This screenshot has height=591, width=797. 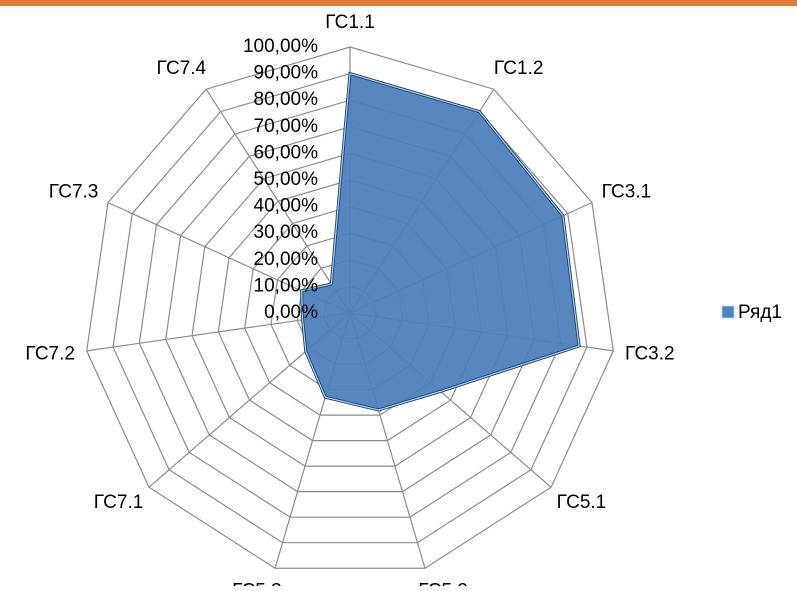 I want to click on legend-swatch, so click(x=728, y=312).